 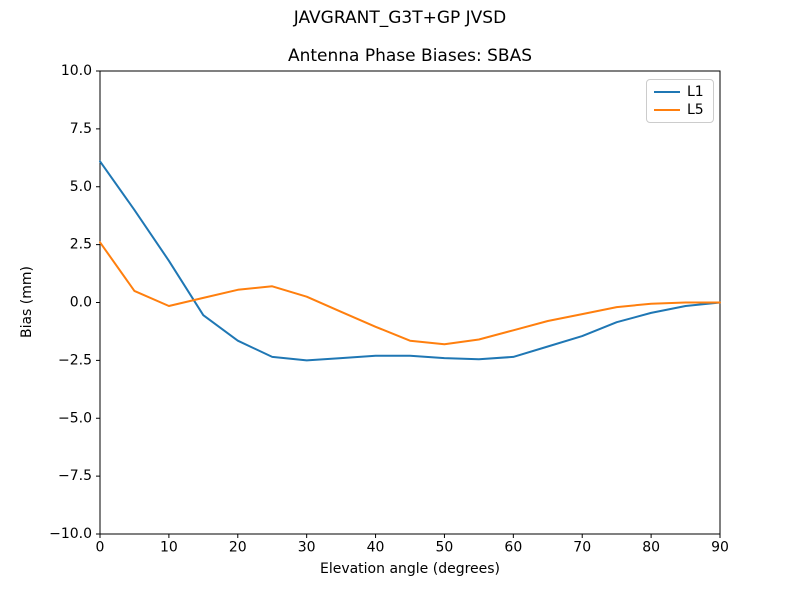 I want to click on legend-item-l5: L5, so click(x=680, y=110).